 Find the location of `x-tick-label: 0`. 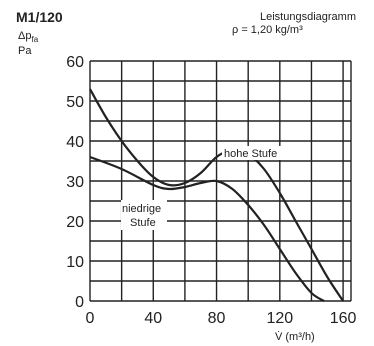

x-tick-label: 0 is located at coordinates (90, 318).